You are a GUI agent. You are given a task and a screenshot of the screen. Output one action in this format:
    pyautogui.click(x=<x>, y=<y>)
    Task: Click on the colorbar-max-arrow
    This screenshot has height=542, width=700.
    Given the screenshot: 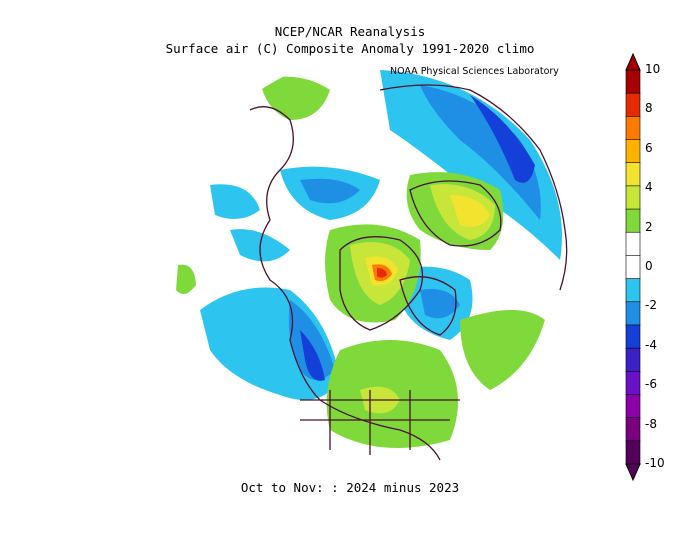 What is the action you would take?
    pyautogui.click(x=633, y=61)
    